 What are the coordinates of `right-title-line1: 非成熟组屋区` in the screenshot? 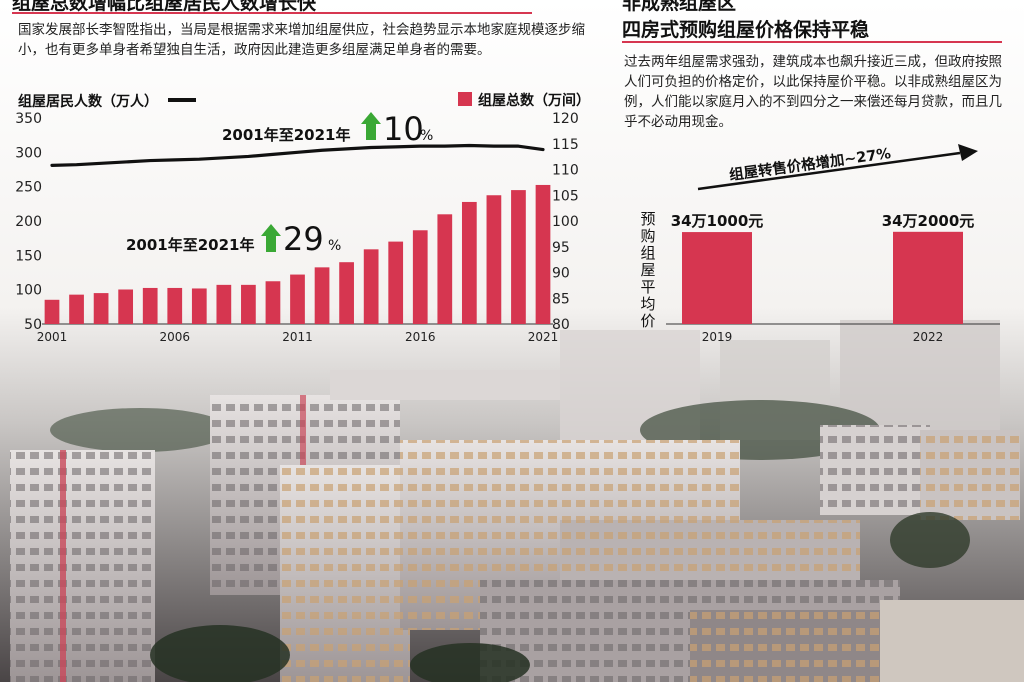 It's located at (679, 7).